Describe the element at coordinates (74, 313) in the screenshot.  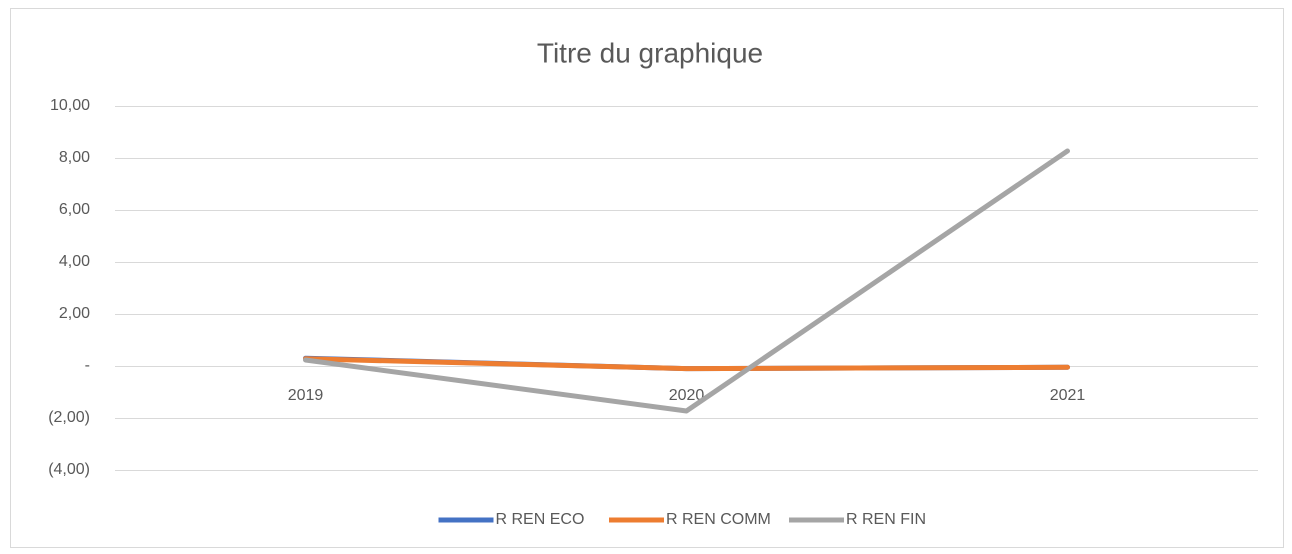
I see `y-tick-label: 2,00` at that location.